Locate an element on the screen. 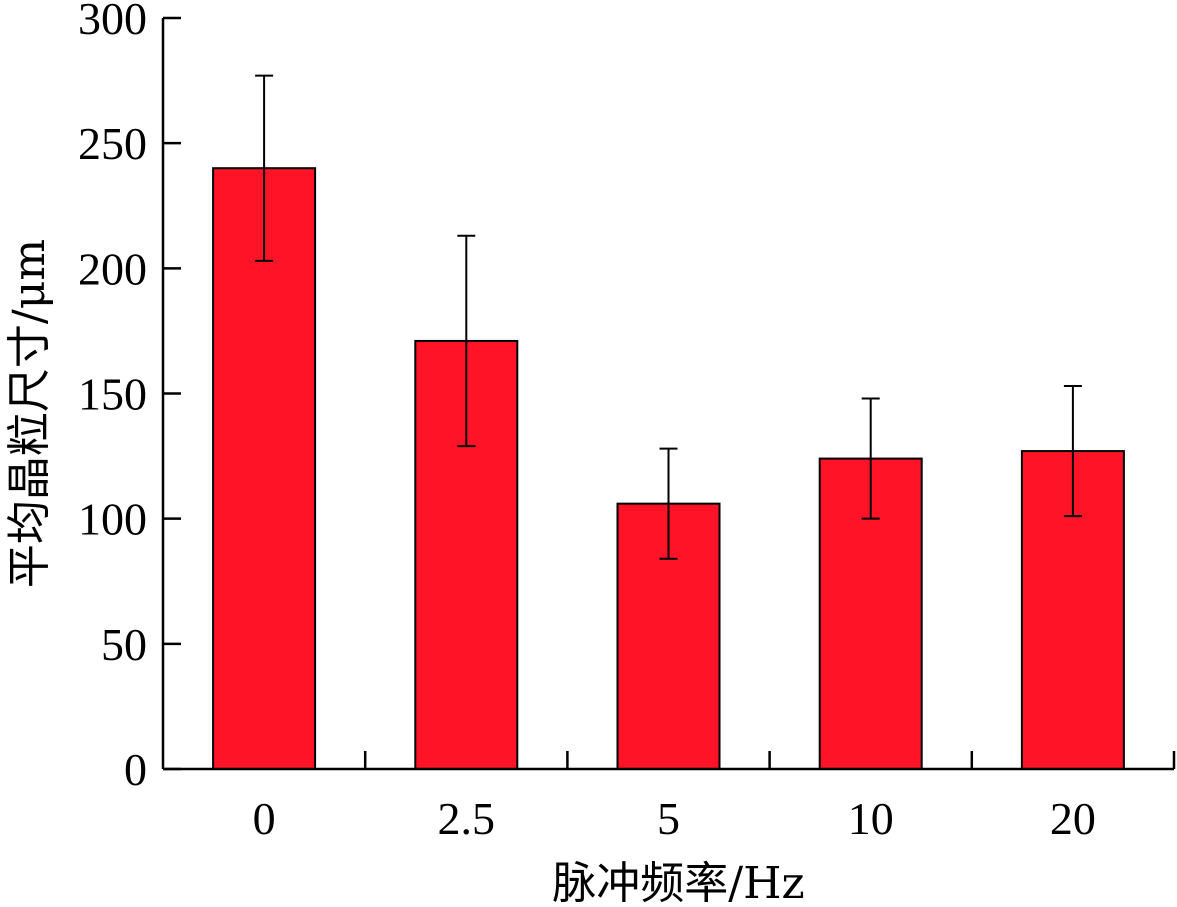  y-axis-ticks: 0 50 100 150 200 250 300 is located at coordinates (129, 397).